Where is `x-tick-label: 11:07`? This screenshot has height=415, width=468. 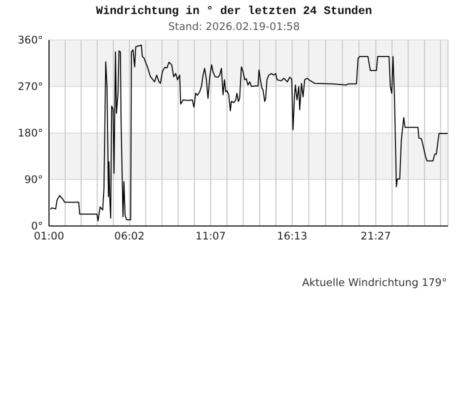
x-tick-label: 11:07 is located at coordinates (211, 236).